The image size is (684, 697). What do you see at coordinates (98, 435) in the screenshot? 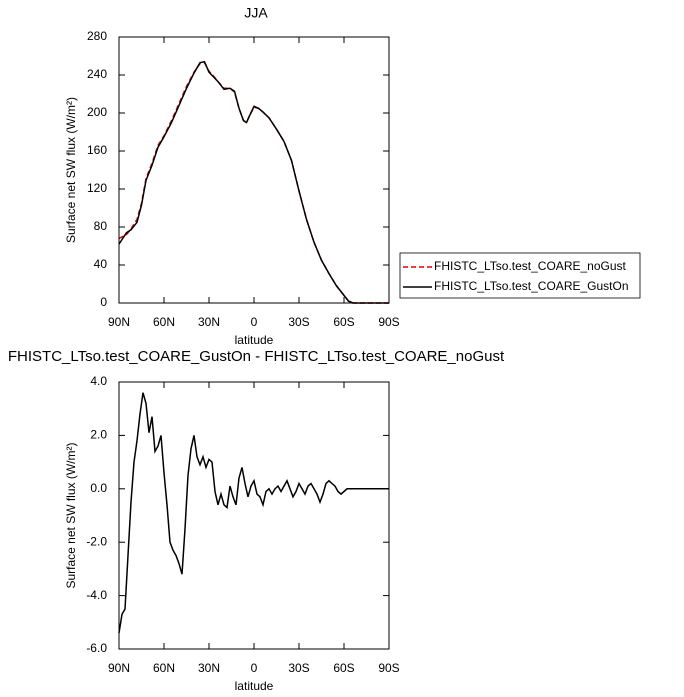
I see `y-tick-label: 2.0` at bounding box center [98, 435].